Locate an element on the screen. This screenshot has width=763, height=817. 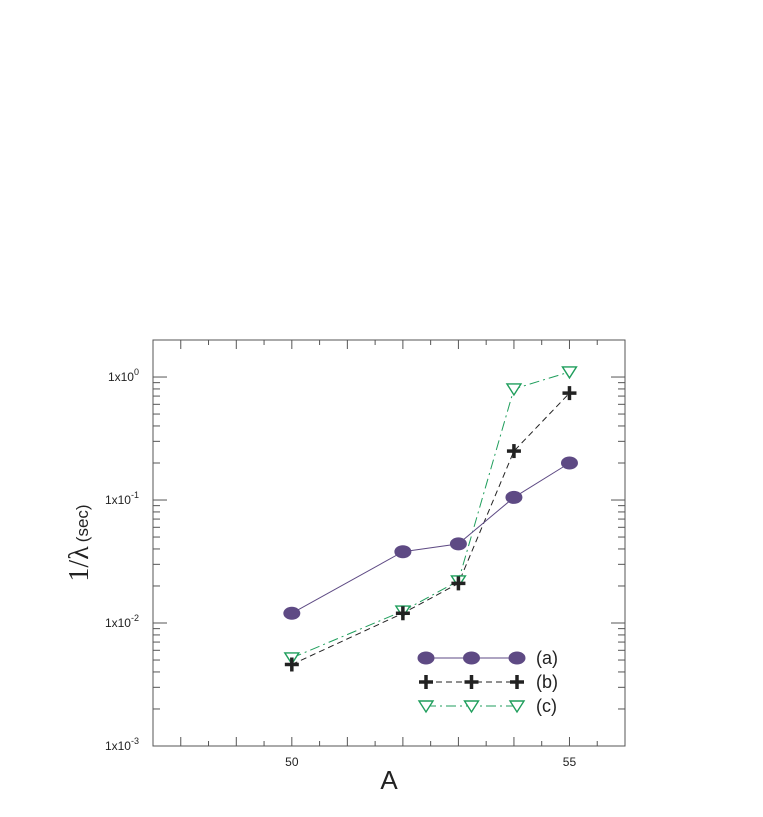
legend-label: (b) is located at coordinates (547, 682).